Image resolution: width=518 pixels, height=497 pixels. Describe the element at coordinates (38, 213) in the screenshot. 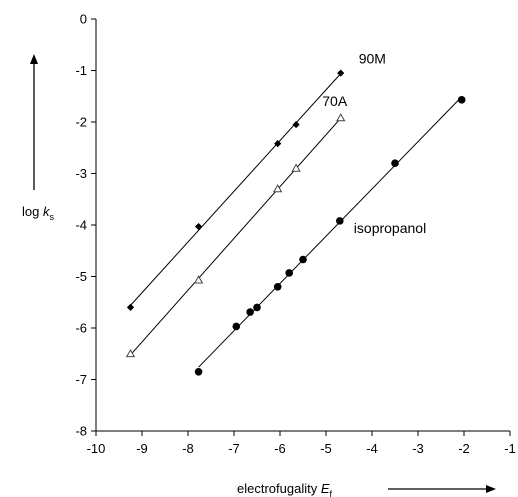

I see `y-axis-title: log ks` at that location.